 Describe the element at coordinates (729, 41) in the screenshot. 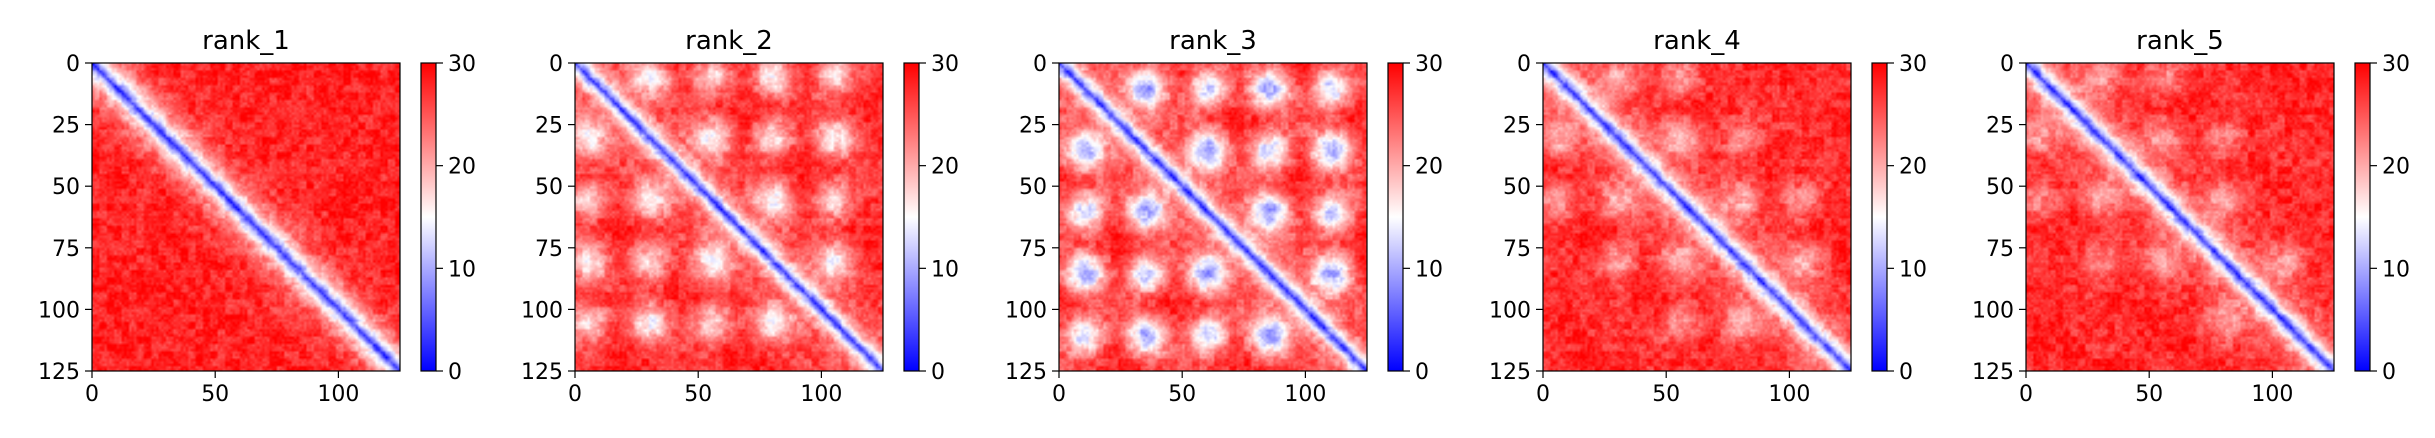

I see `chart-title: rank_2` at that location.